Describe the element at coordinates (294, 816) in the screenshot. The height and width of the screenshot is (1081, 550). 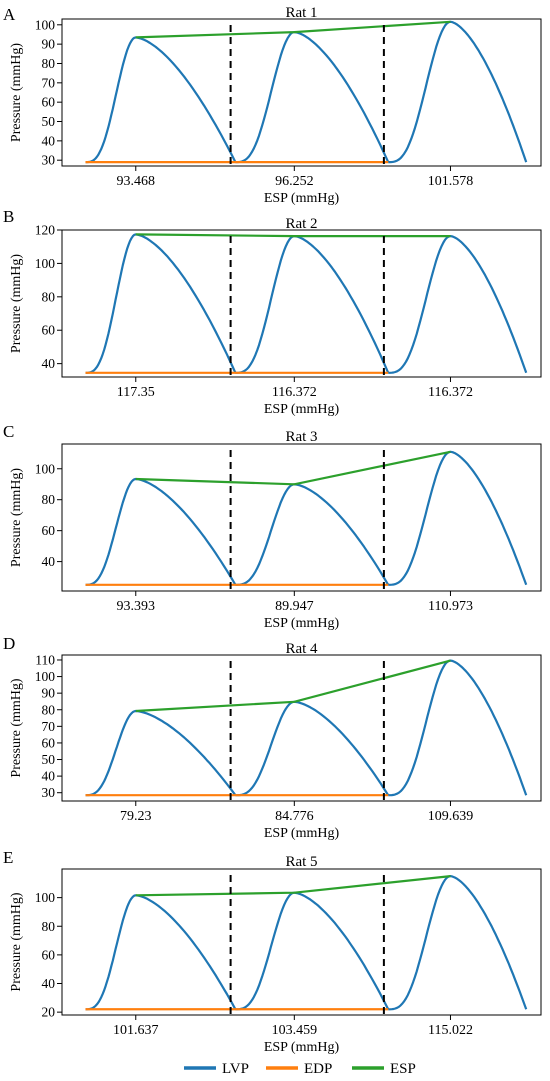
I see `x-tick-label: 84.776` at that location.